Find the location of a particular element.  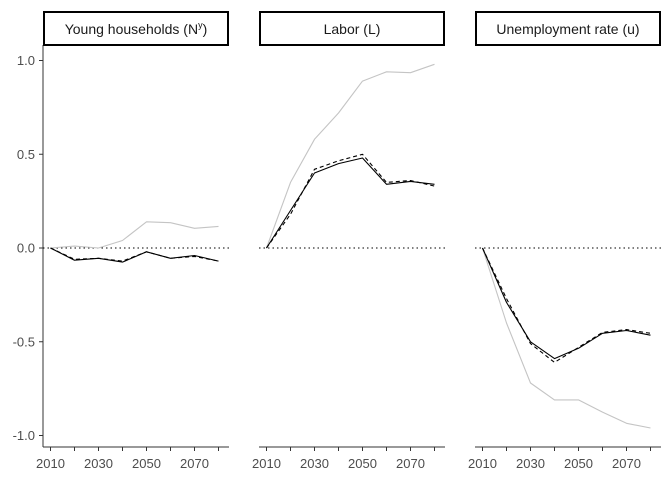

panel-title: Unemployment rate (u) is located at coordinates (567, 29).